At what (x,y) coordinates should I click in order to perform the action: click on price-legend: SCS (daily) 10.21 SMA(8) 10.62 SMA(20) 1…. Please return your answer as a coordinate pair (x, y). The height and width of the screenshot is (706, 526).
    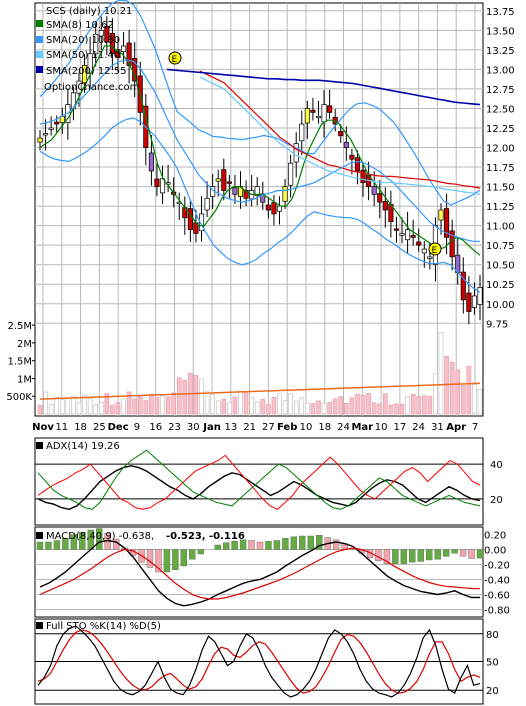
    Looking at the image, I should click on (87, 49).